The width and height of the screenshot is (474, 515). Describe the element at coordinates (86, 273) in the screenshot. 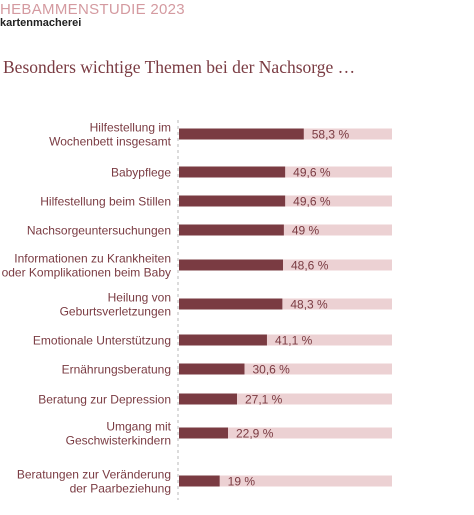

I see `category-label: oder Komplikationen beim Baby` at that location.